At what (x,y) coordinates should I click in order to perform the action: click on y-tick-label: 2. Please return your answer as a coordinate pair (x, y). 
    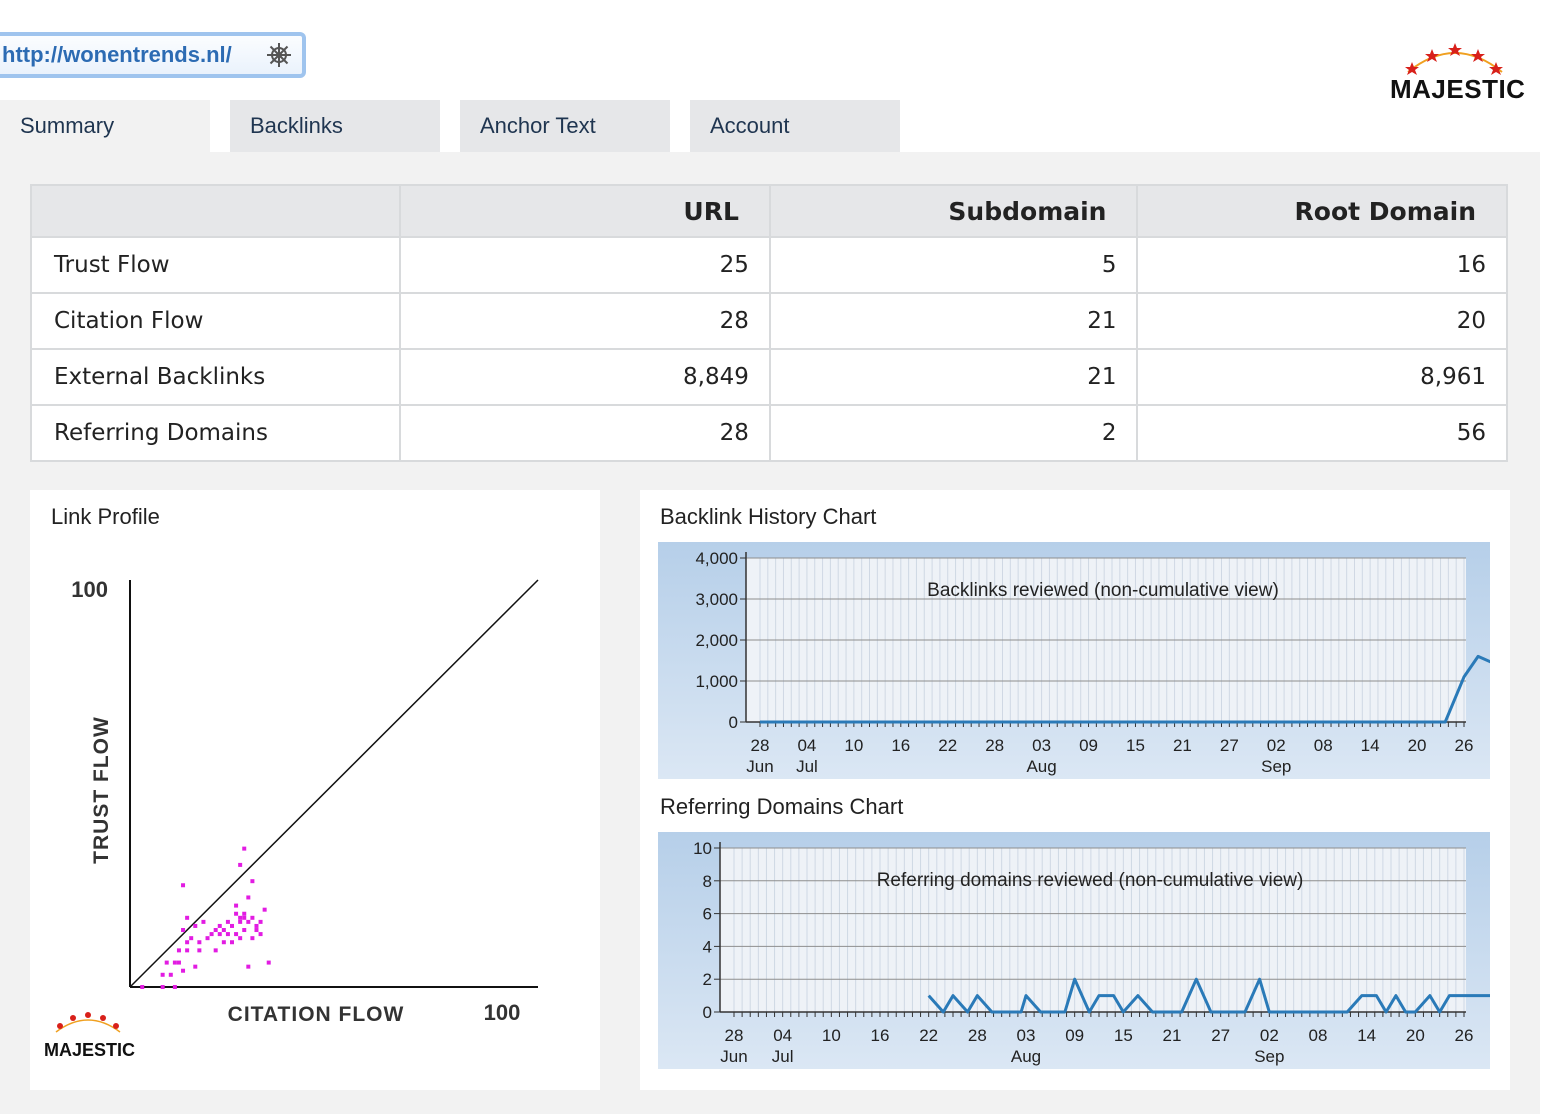
    Looking at the image, I should click on (707, 979).